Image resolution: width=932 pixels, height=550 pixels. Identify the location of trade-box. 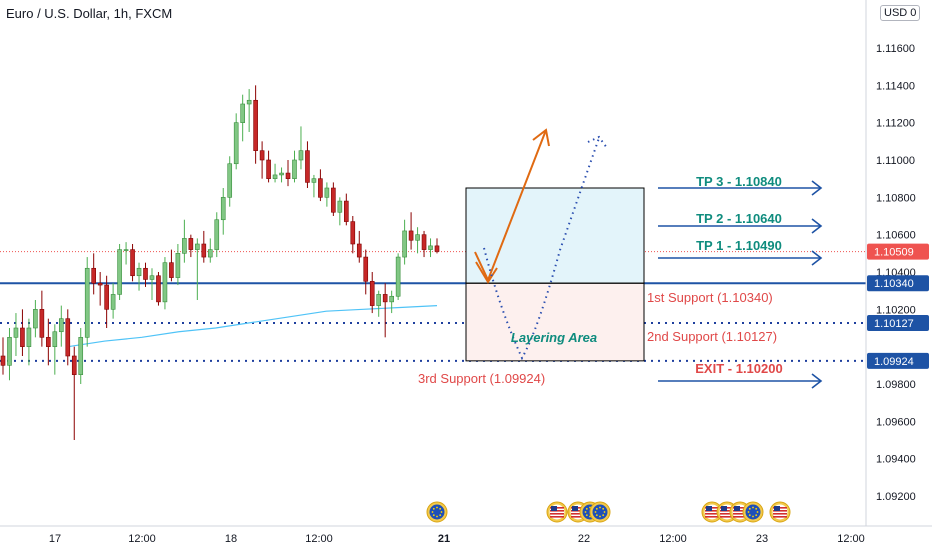
(555, 274).